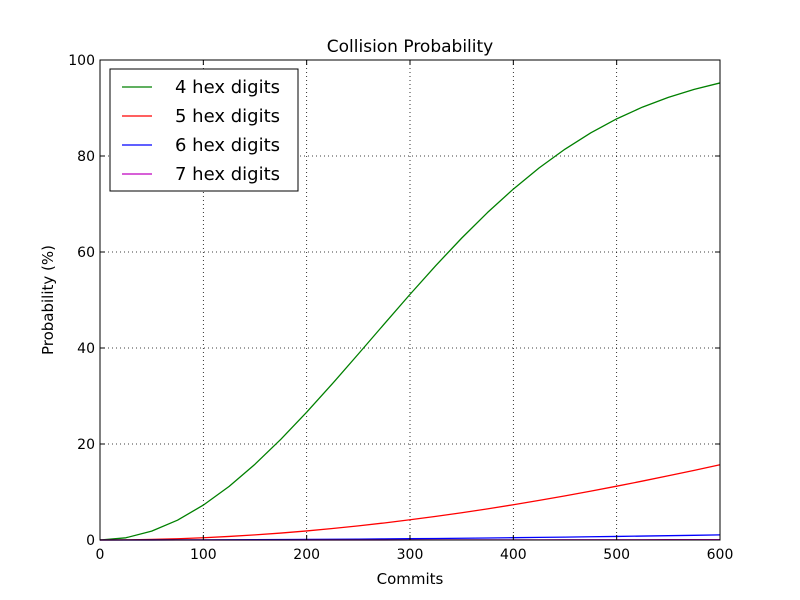 The width and height of the screenshot is (800, 600). I want to click on legend-label: 7 hex digits, so click(227, 174).